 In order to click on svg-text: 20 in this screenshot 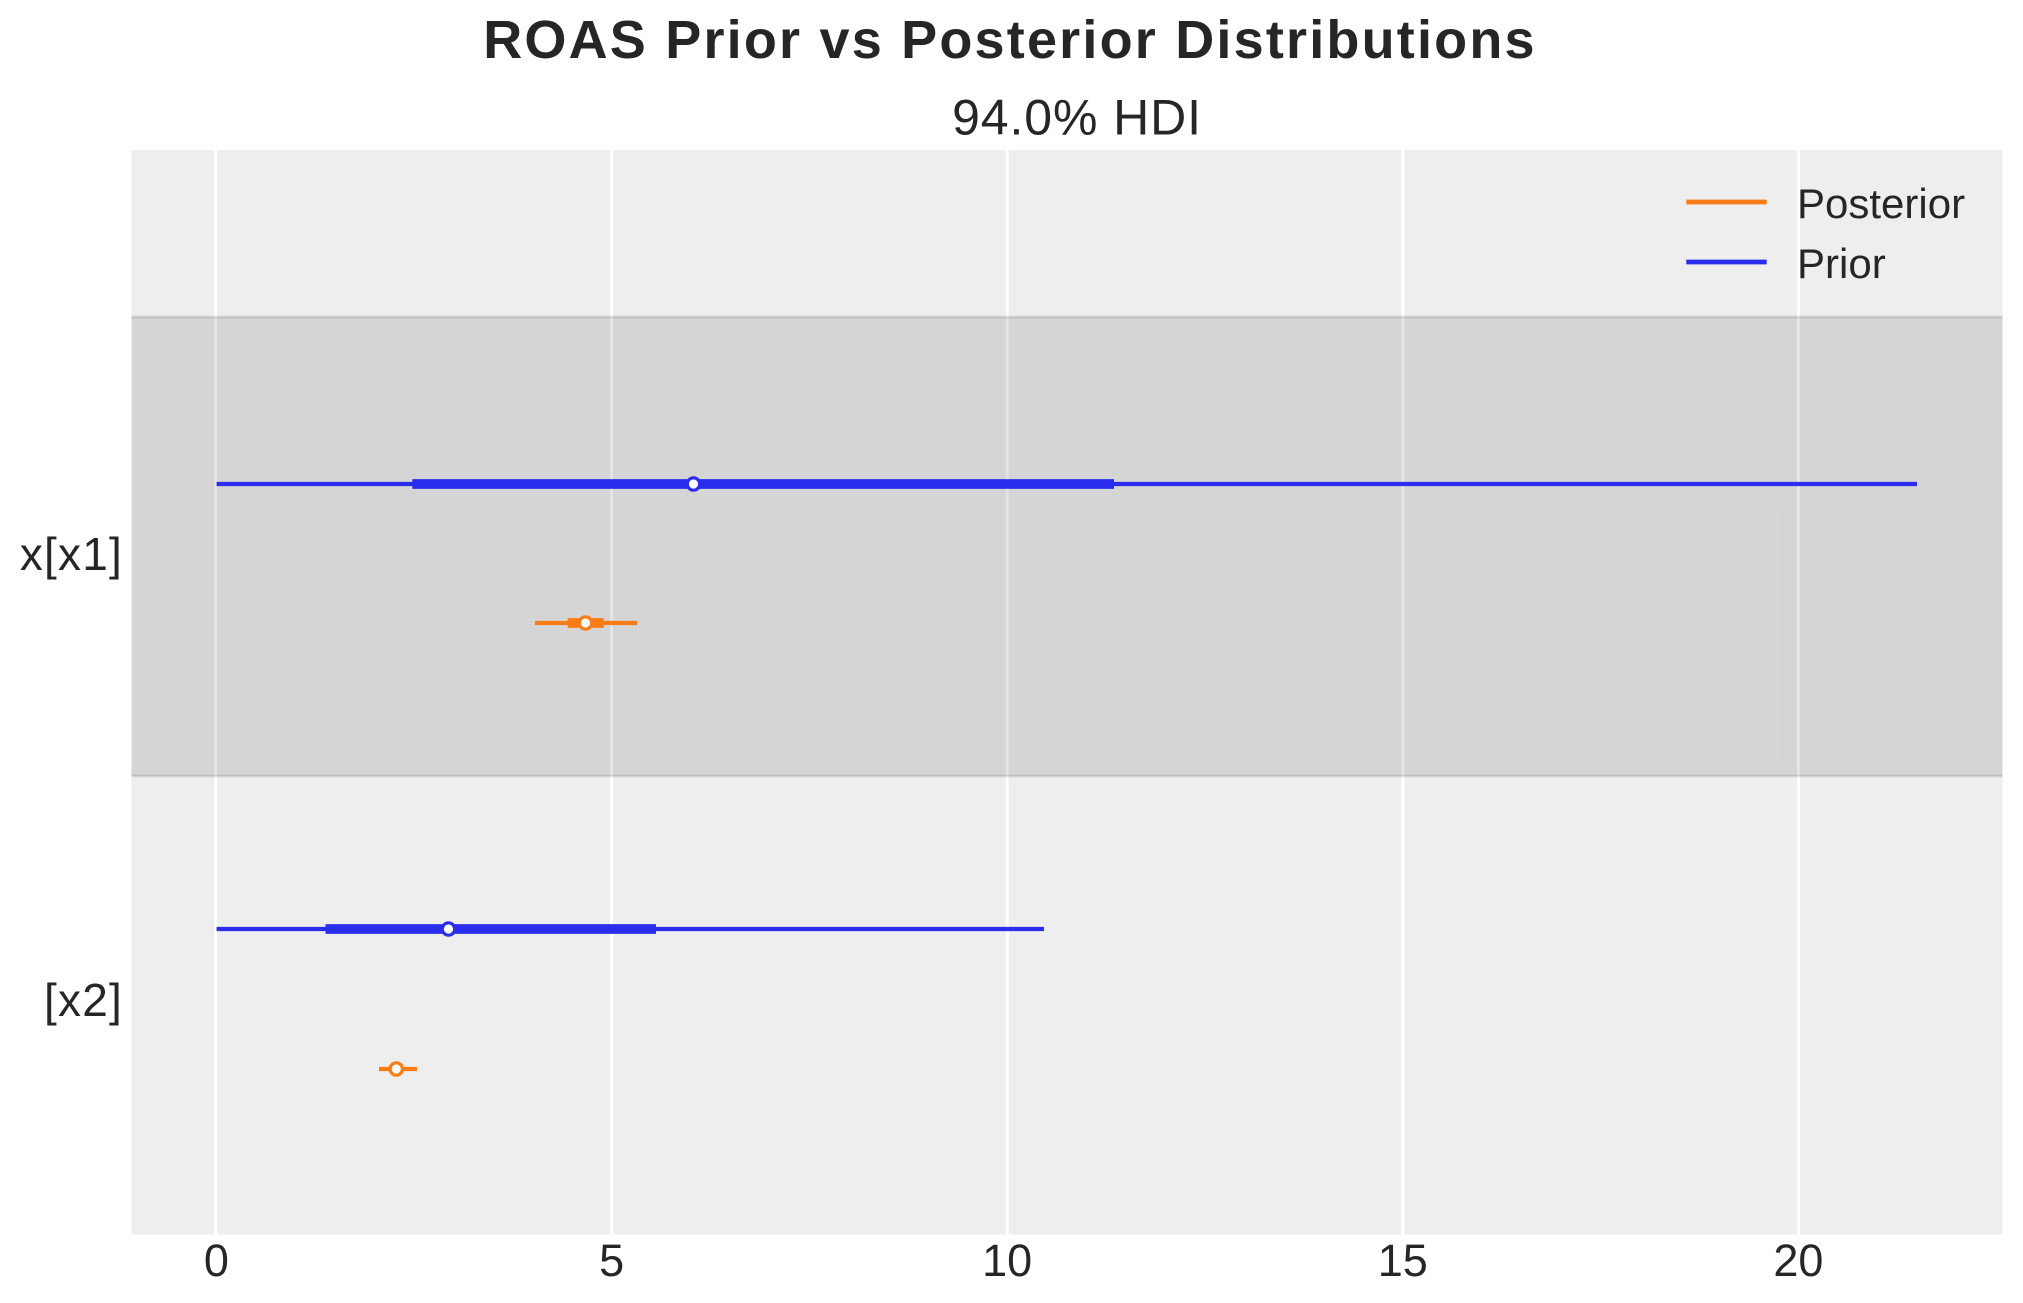, I will do `click(1798, 1260)`.